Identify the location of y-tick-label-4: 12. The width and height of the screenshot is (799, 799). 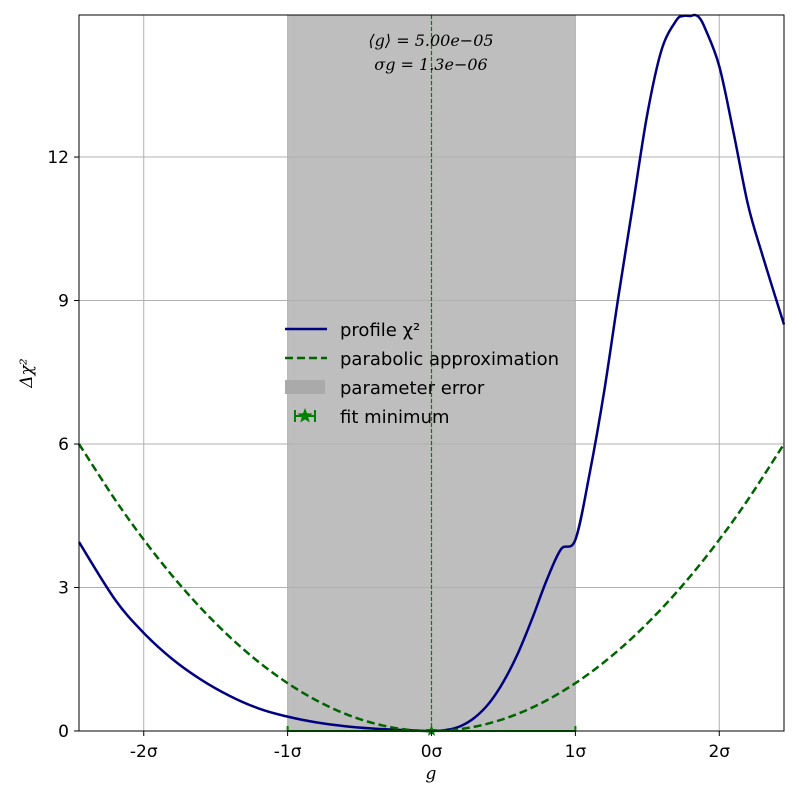
(58, 158).